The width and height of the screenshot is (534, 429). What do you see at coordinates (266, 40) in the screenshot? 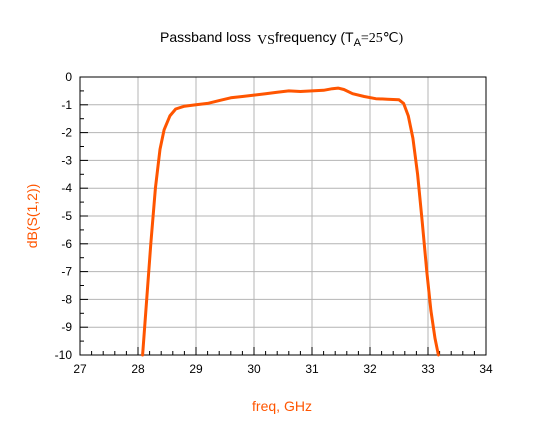
I see `title-vs: VS` at bounding box center [266, 40].